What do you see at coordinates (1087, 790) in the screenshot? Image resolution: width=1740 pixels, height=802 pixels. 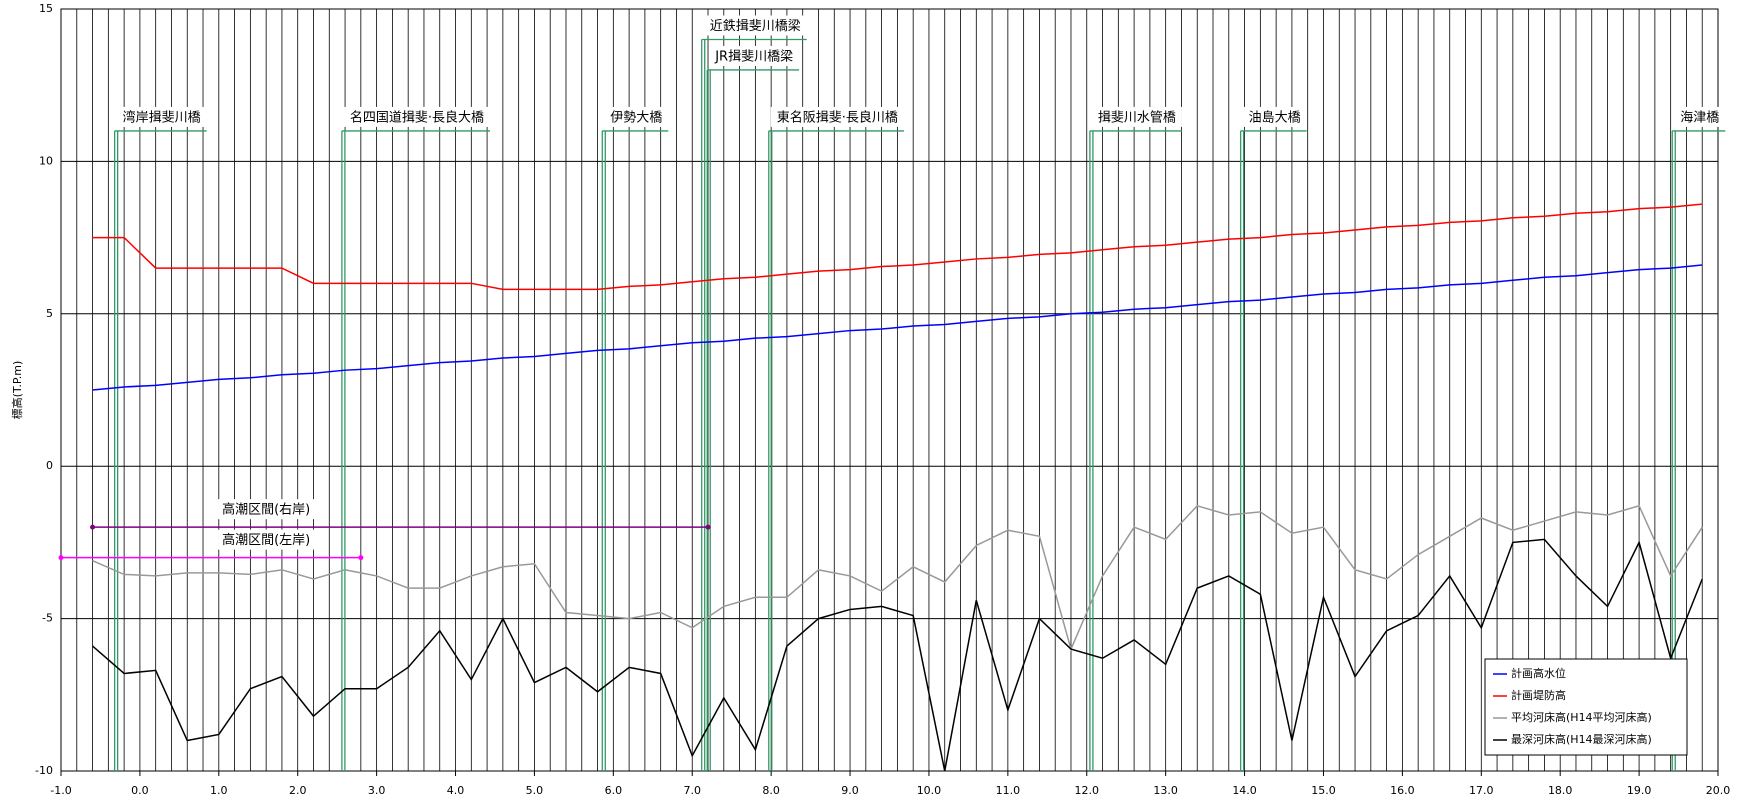 I see `x-tick-label: 12.0` at bounding box center [1087, 790].